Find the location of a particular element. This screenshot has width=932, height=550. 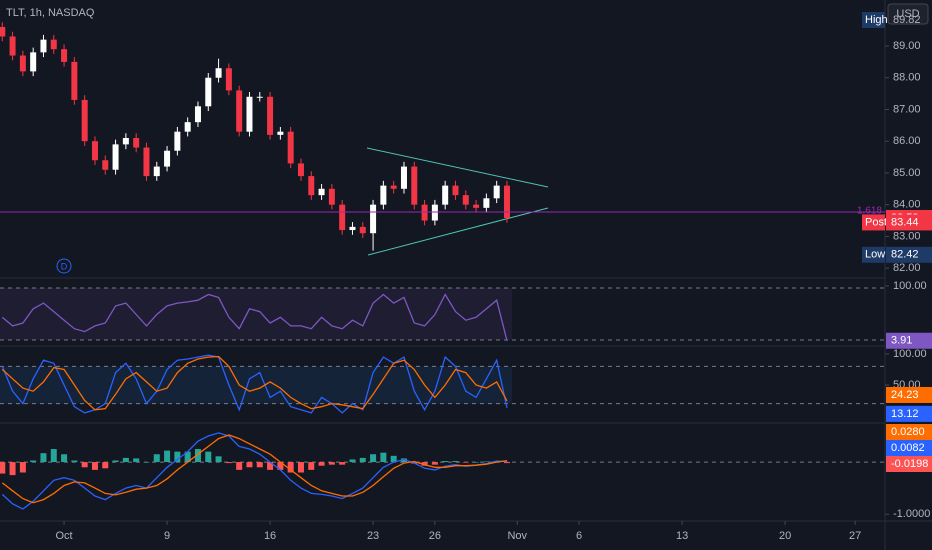

y-tick-label: -1.0000 is located at coordinates (911, 514).